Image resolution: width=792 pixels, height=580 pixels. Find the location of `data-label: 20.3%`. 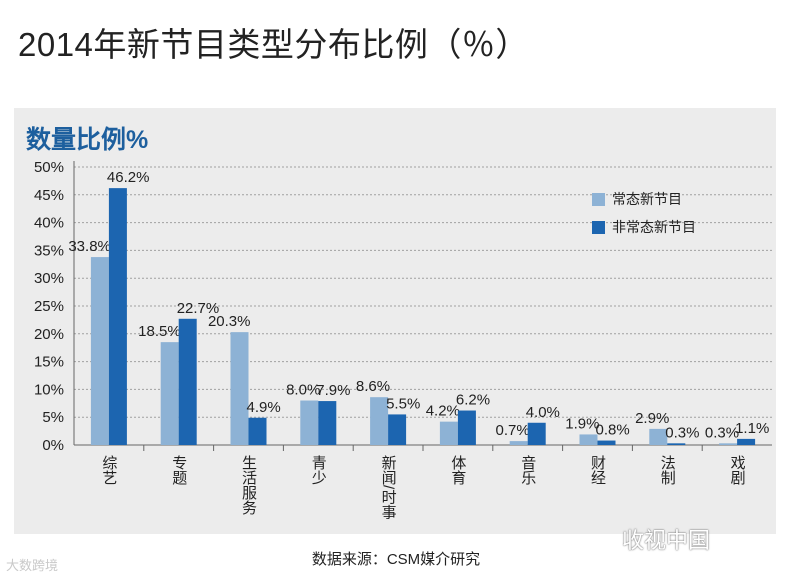

data-label: 20.3% is located at coordinates (229, 321).